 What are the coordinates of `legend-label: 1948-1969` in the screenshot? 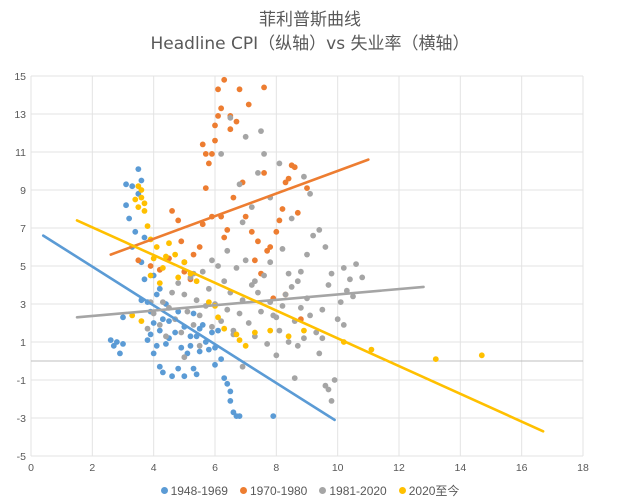 It's located at (199, 491).